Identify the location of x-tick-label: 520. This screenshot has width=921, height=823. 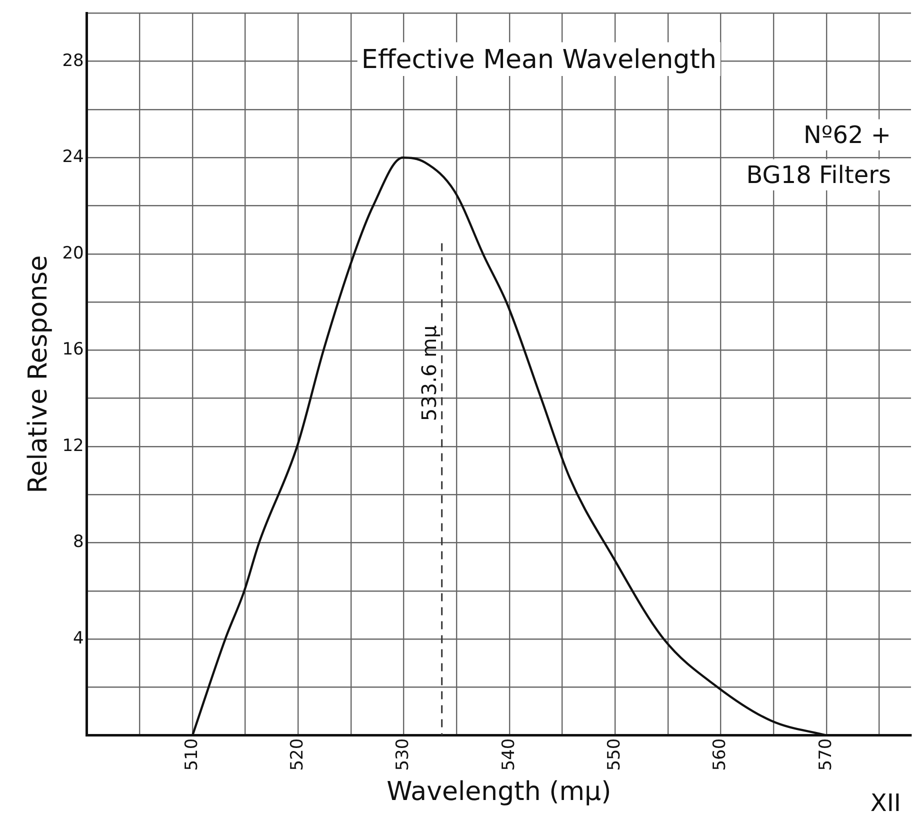
(298, 754).